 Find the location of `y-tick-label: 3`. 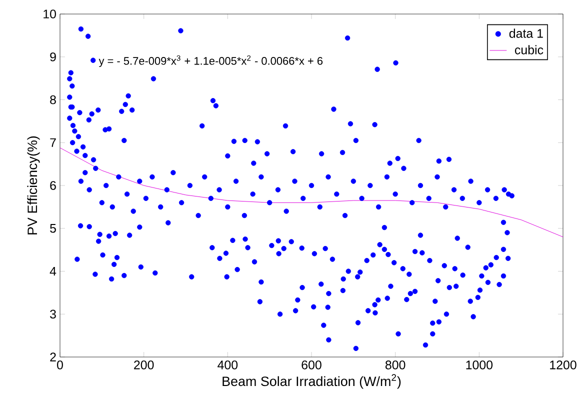

y-tick-label: 3 is located at coordinates (53, 314).